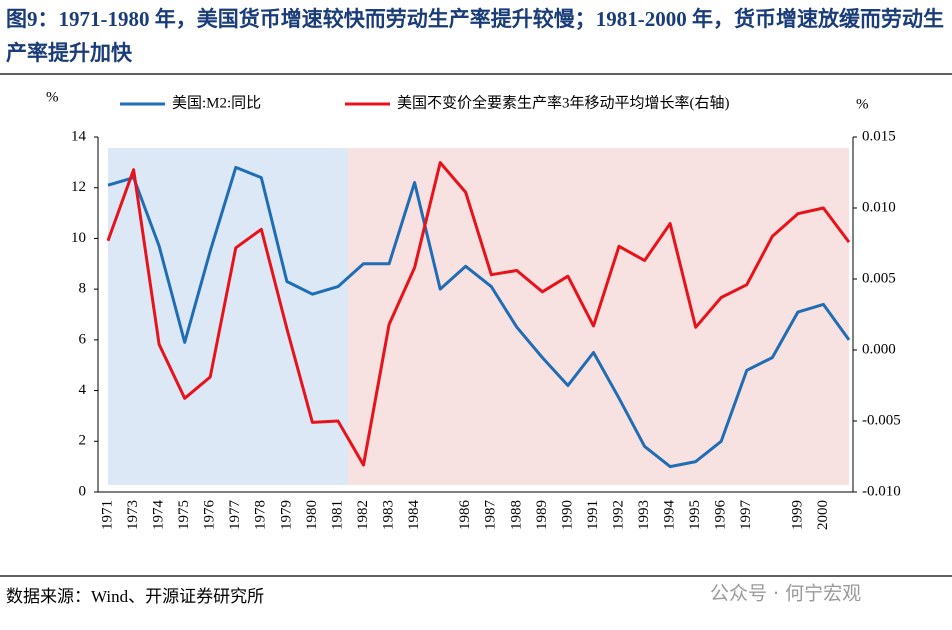 The image size is (952, 630). What do you see at coordinates (618, 515) in the screenshot?
I see `x-tick-label: 1992` at bounding box center [618, 515].